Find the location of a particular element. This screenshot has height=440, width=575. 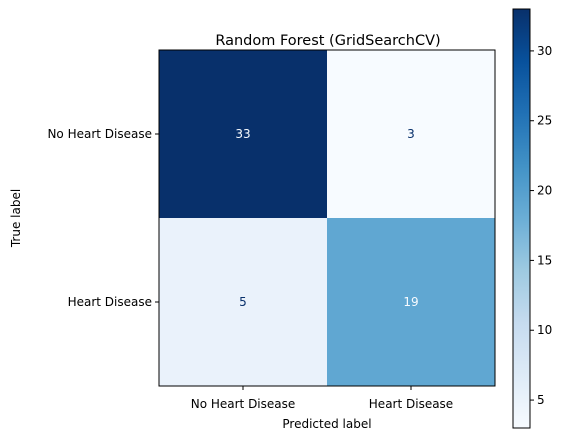

colorbar-tick-label: 30 is located at coordinates (544, 51).